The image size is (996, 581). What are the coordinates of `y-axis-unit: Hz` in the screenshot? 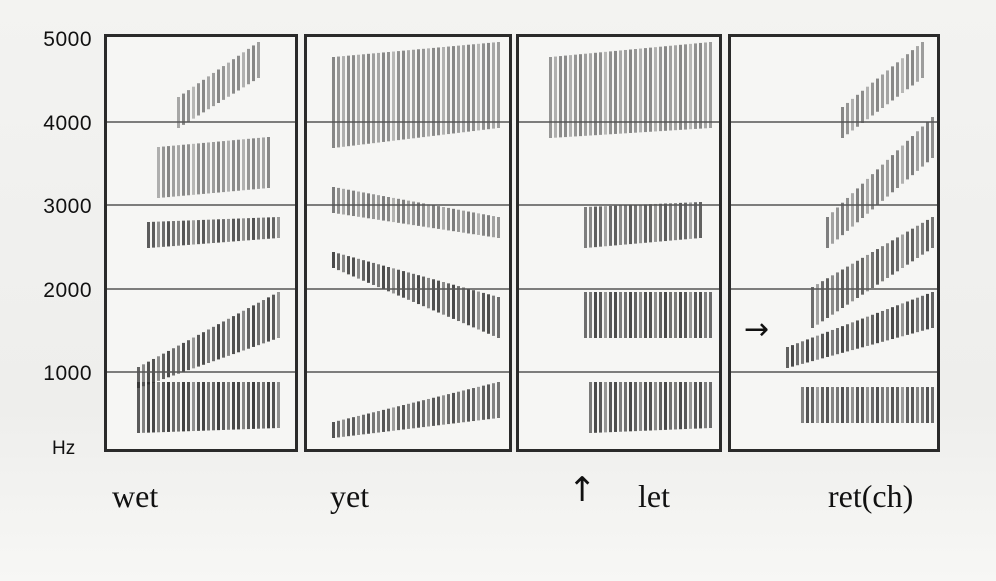 It's located at (64, 448).